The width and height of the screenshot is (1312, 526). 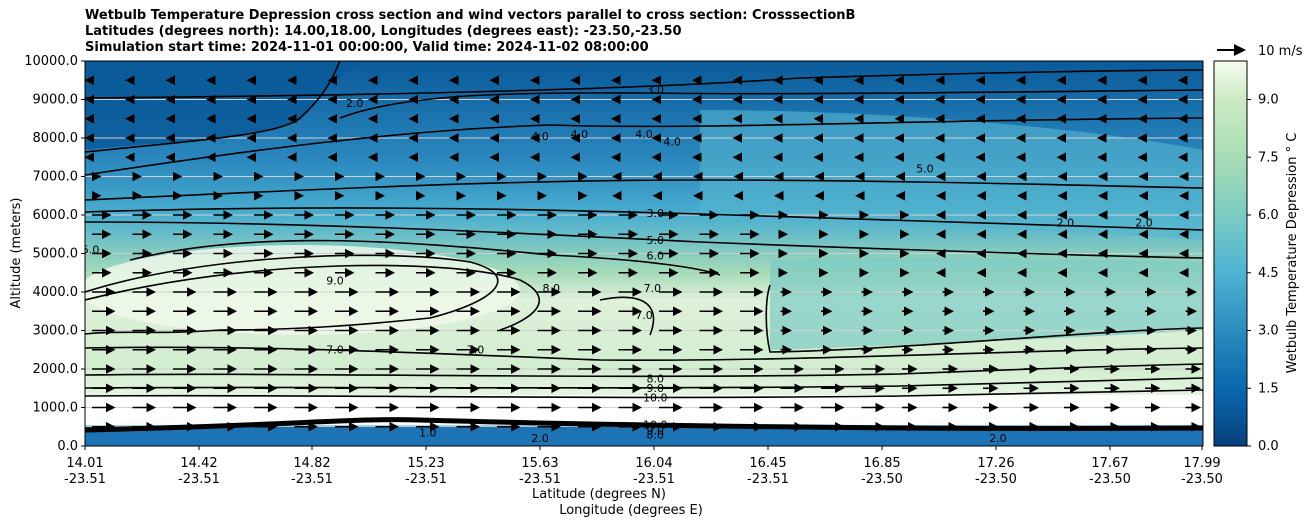 I want to click on colorbar-ticks: 0.0 1.5 3.0 4.5 6.0 7.5 9.0, so click(x=1263, y=273).